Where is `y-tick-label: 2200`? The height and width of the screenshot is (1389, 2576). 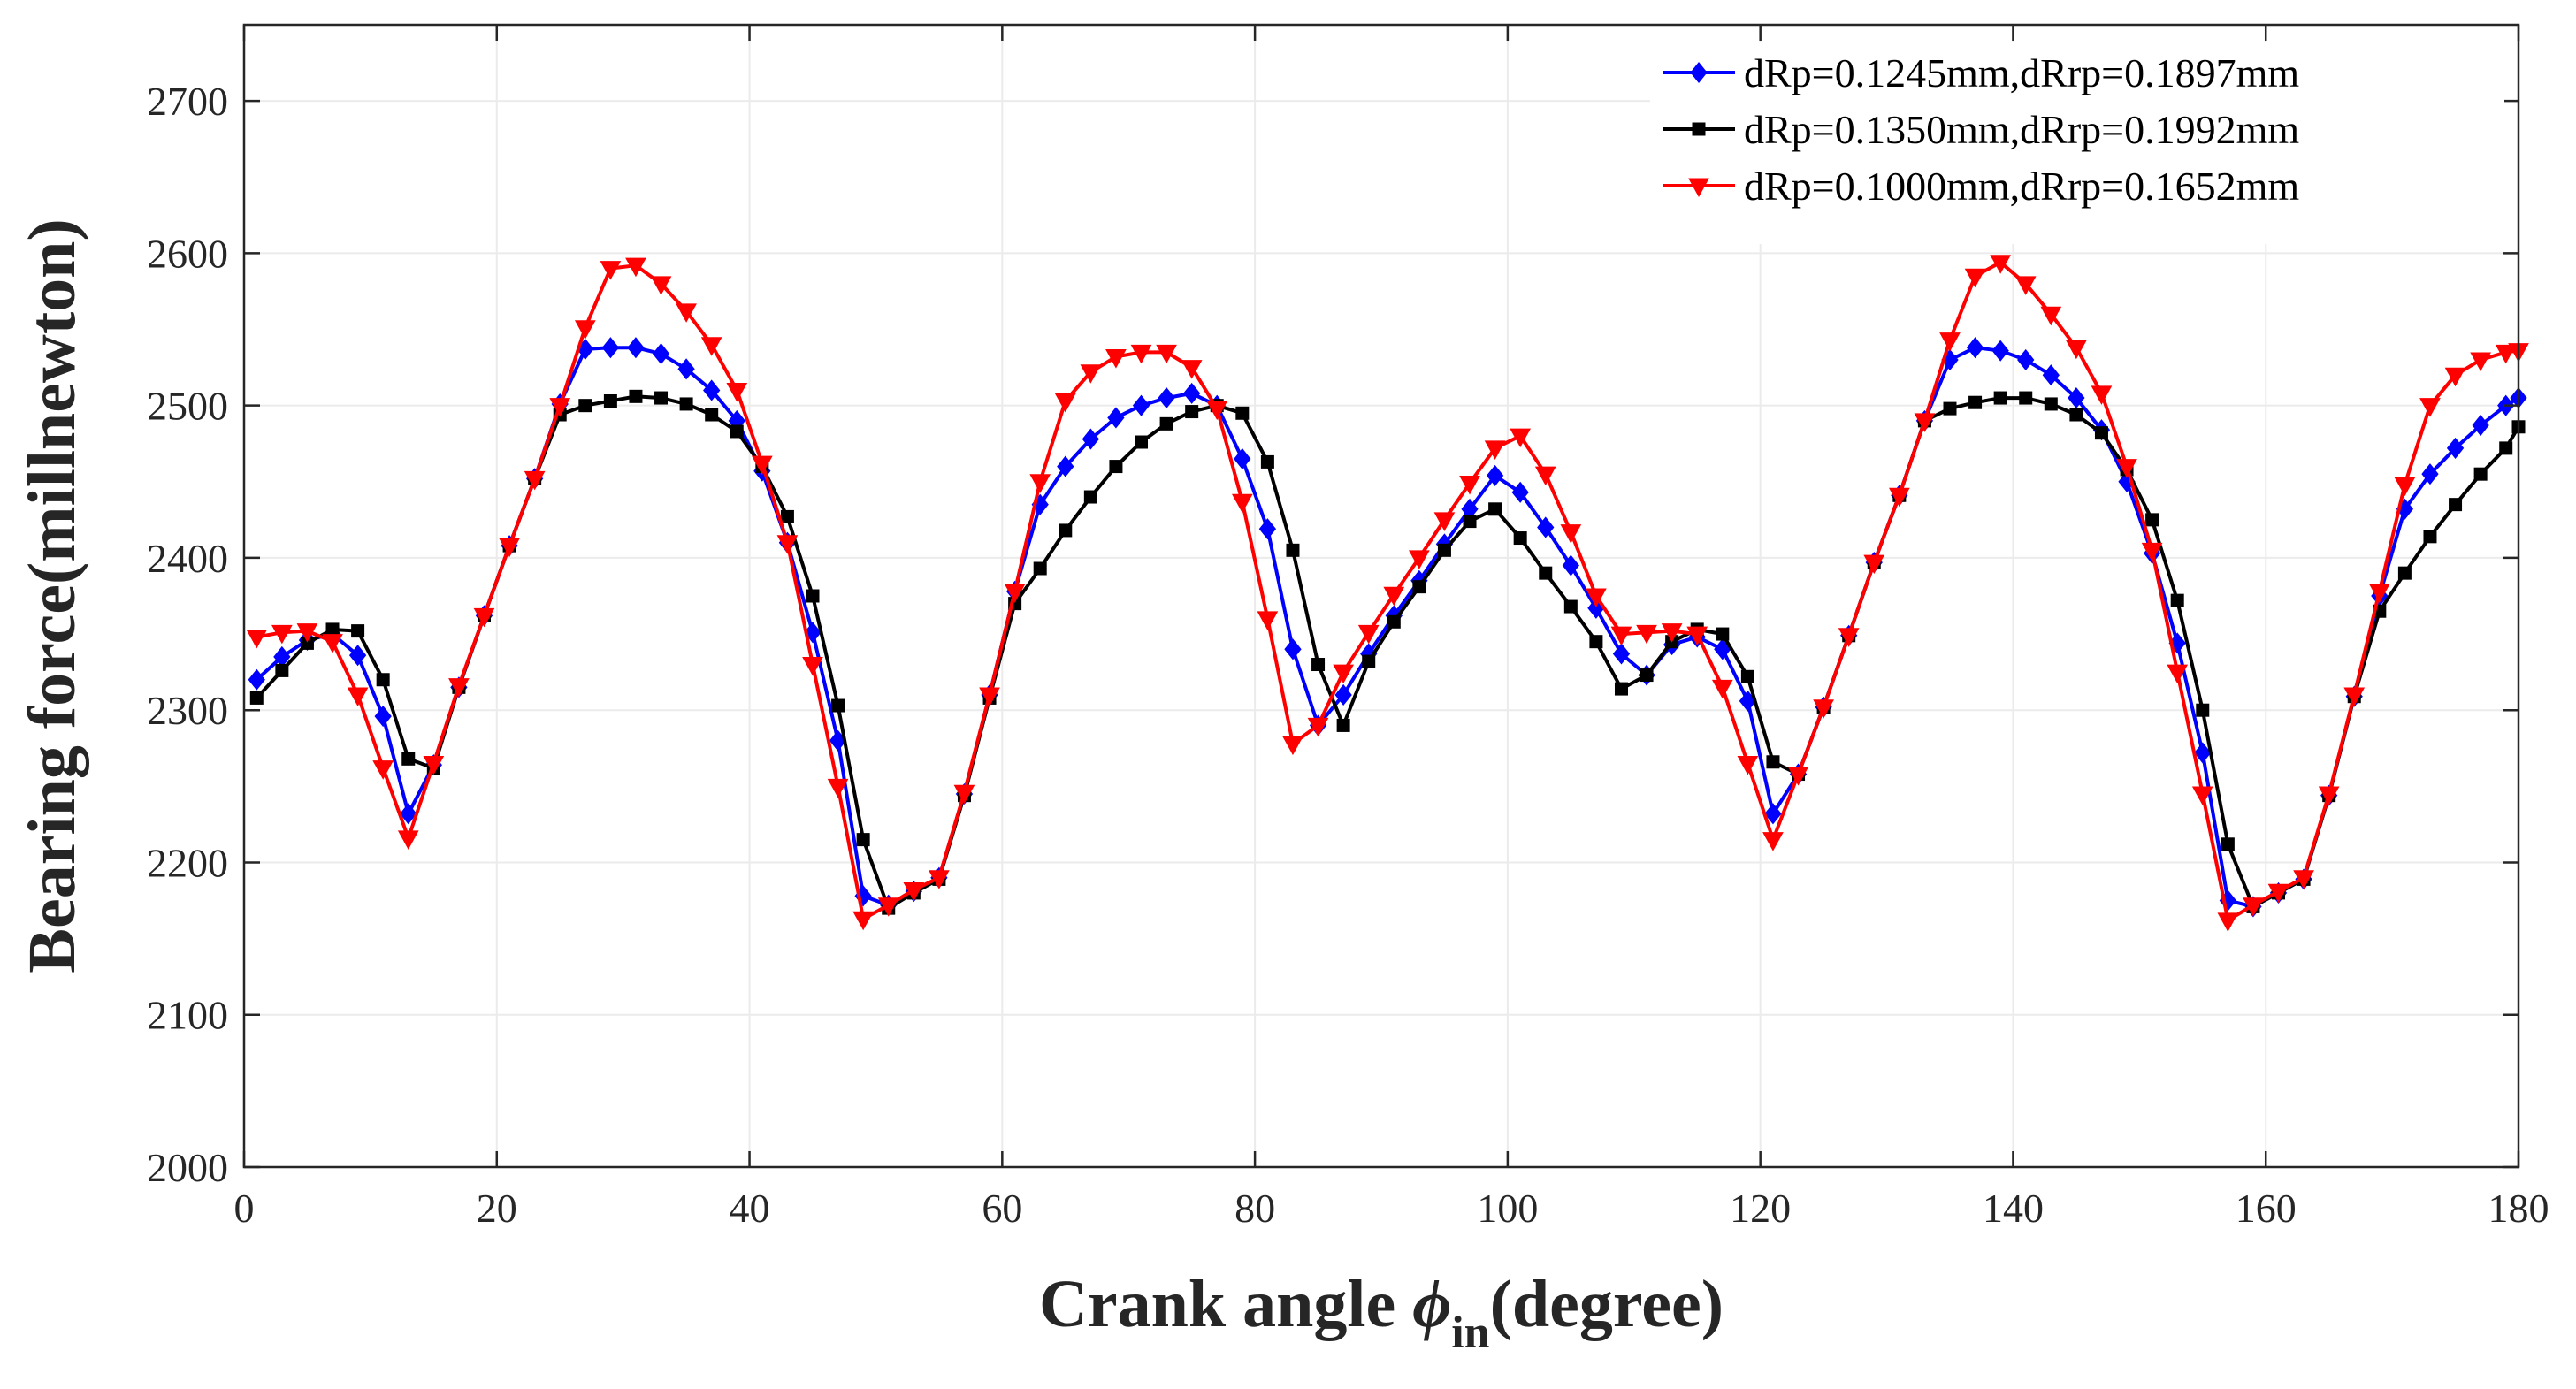
y-tick-label: 2200 is located at coordinates (187, 862).